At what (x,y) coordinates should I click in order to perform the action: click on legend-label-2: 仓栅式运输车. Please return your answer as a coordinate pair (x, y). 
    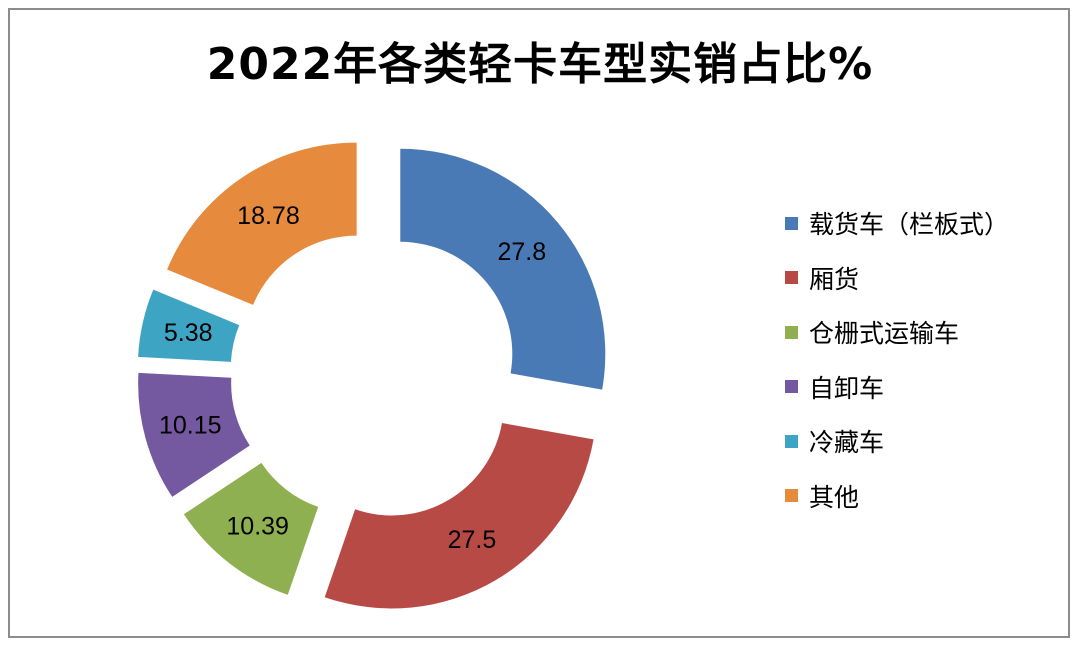
    Looking at the image, I should click on (884, 333).